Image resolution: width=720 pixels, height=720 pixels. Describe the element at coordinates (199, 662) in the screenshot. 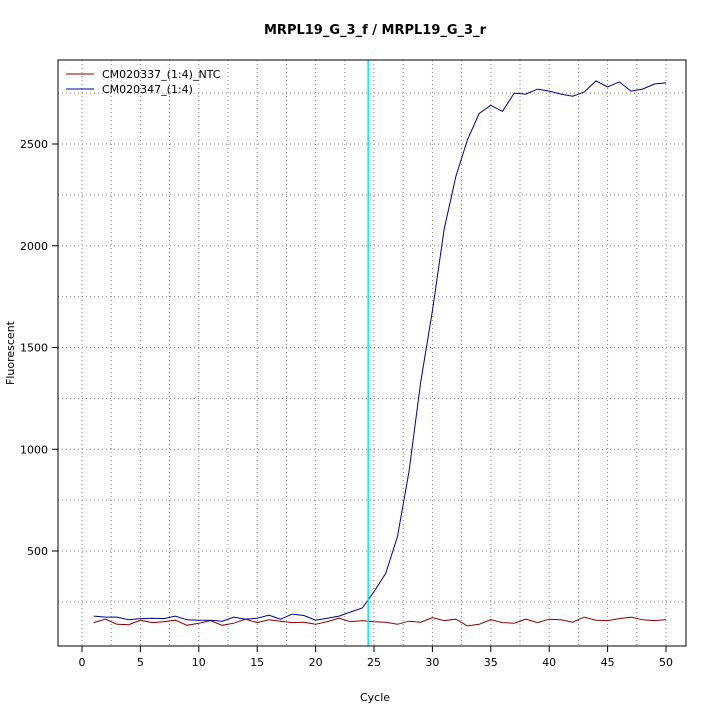

I see `x-tick-label: 10` at that location.